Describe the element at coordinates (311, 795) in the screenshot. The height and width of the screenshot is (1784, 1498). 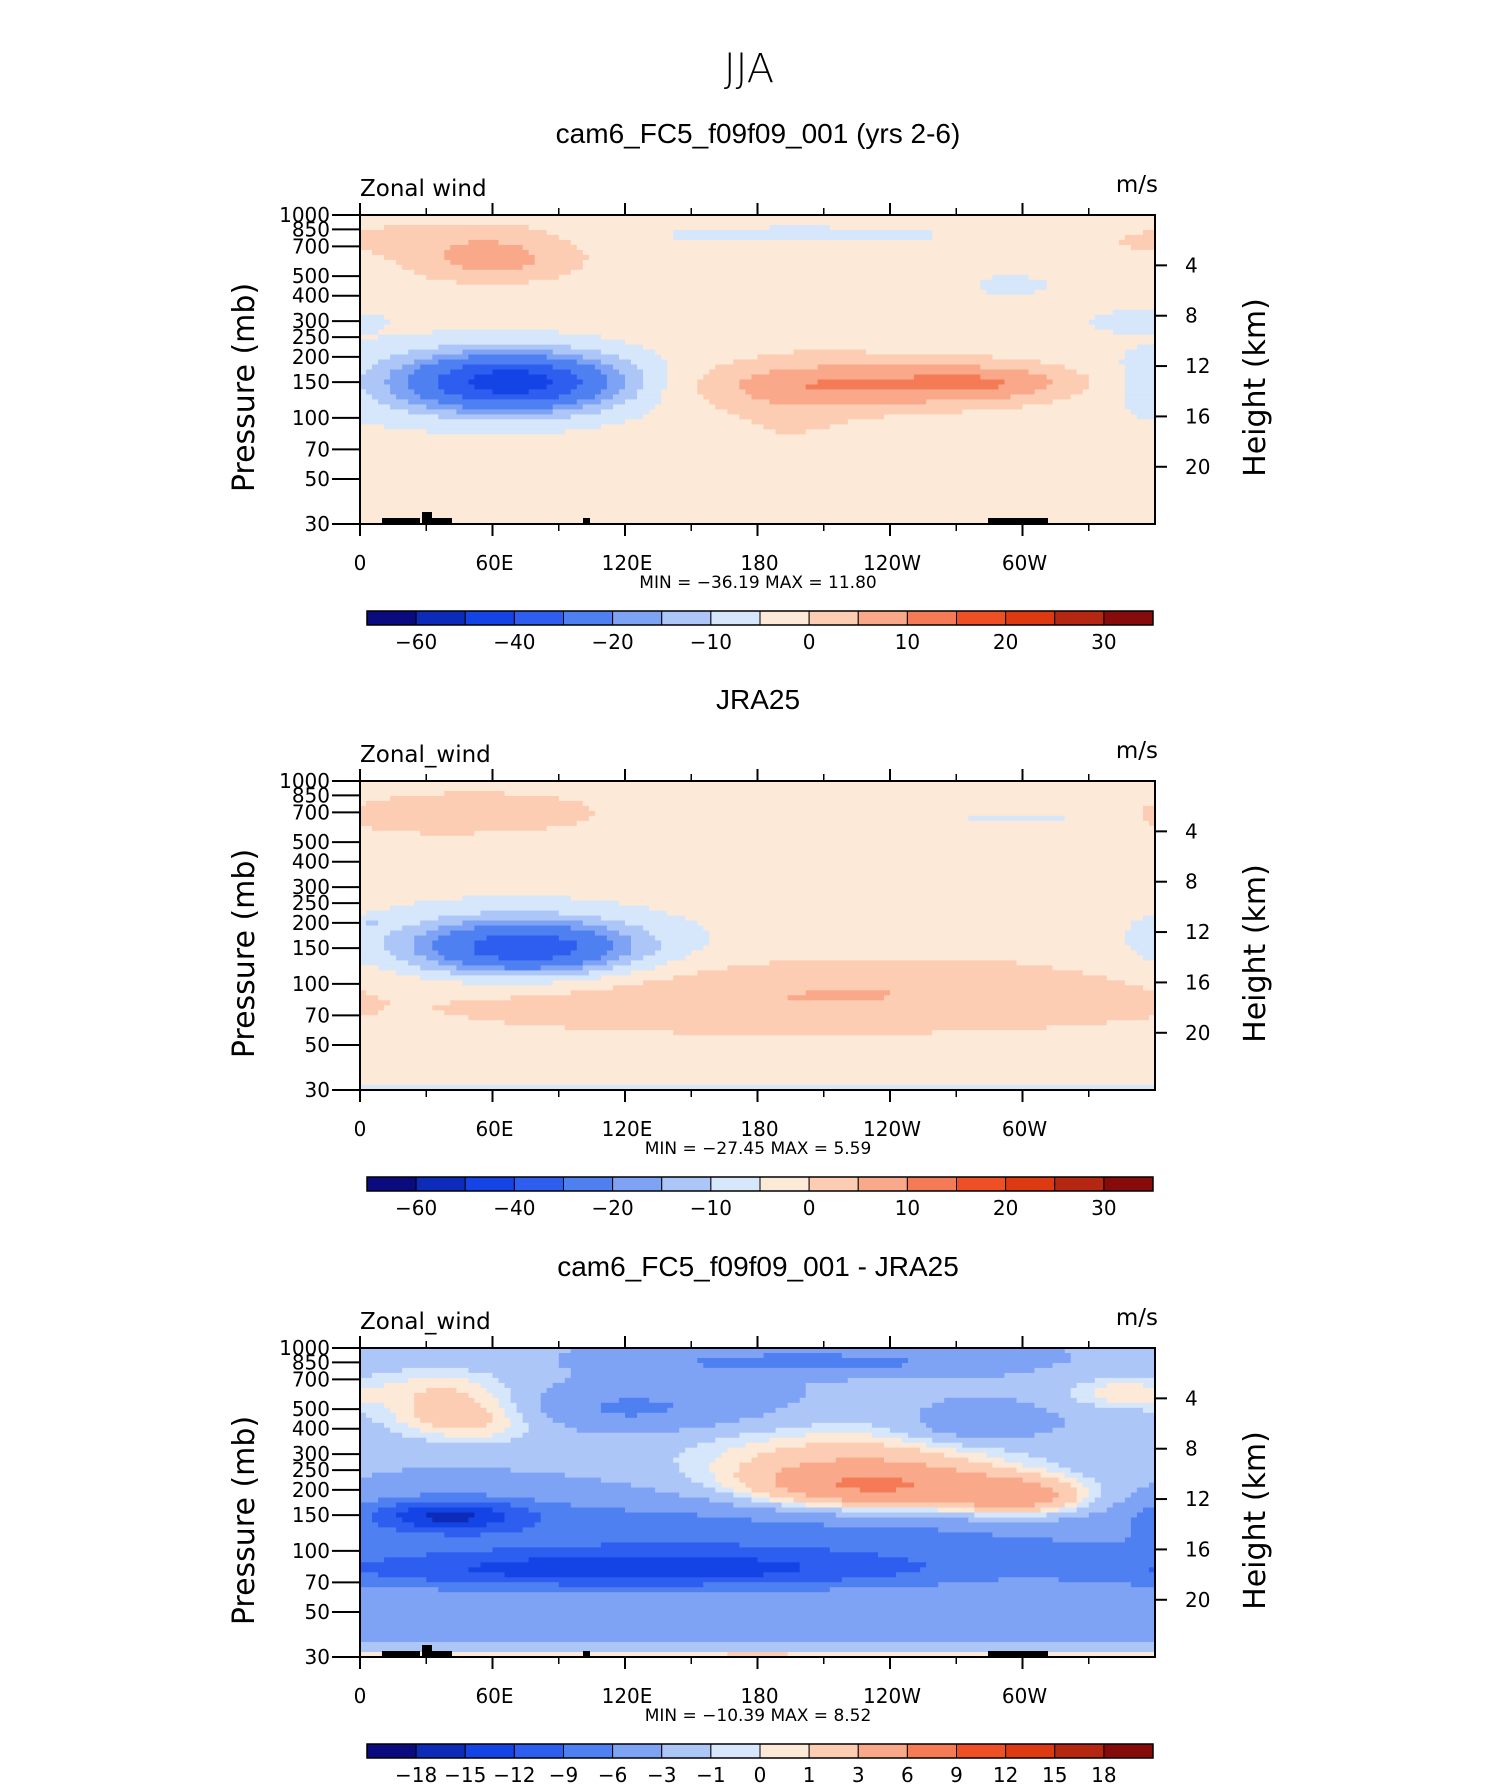
I see `y-tick-label: 850` at that location.